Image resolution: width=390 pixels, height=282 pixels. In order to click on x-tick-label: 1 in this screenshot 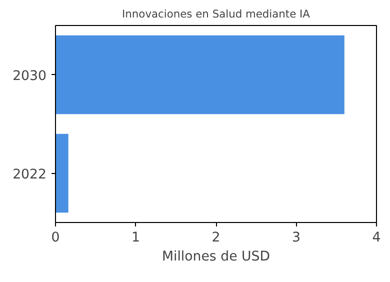, I will do `click(136, 238)`.